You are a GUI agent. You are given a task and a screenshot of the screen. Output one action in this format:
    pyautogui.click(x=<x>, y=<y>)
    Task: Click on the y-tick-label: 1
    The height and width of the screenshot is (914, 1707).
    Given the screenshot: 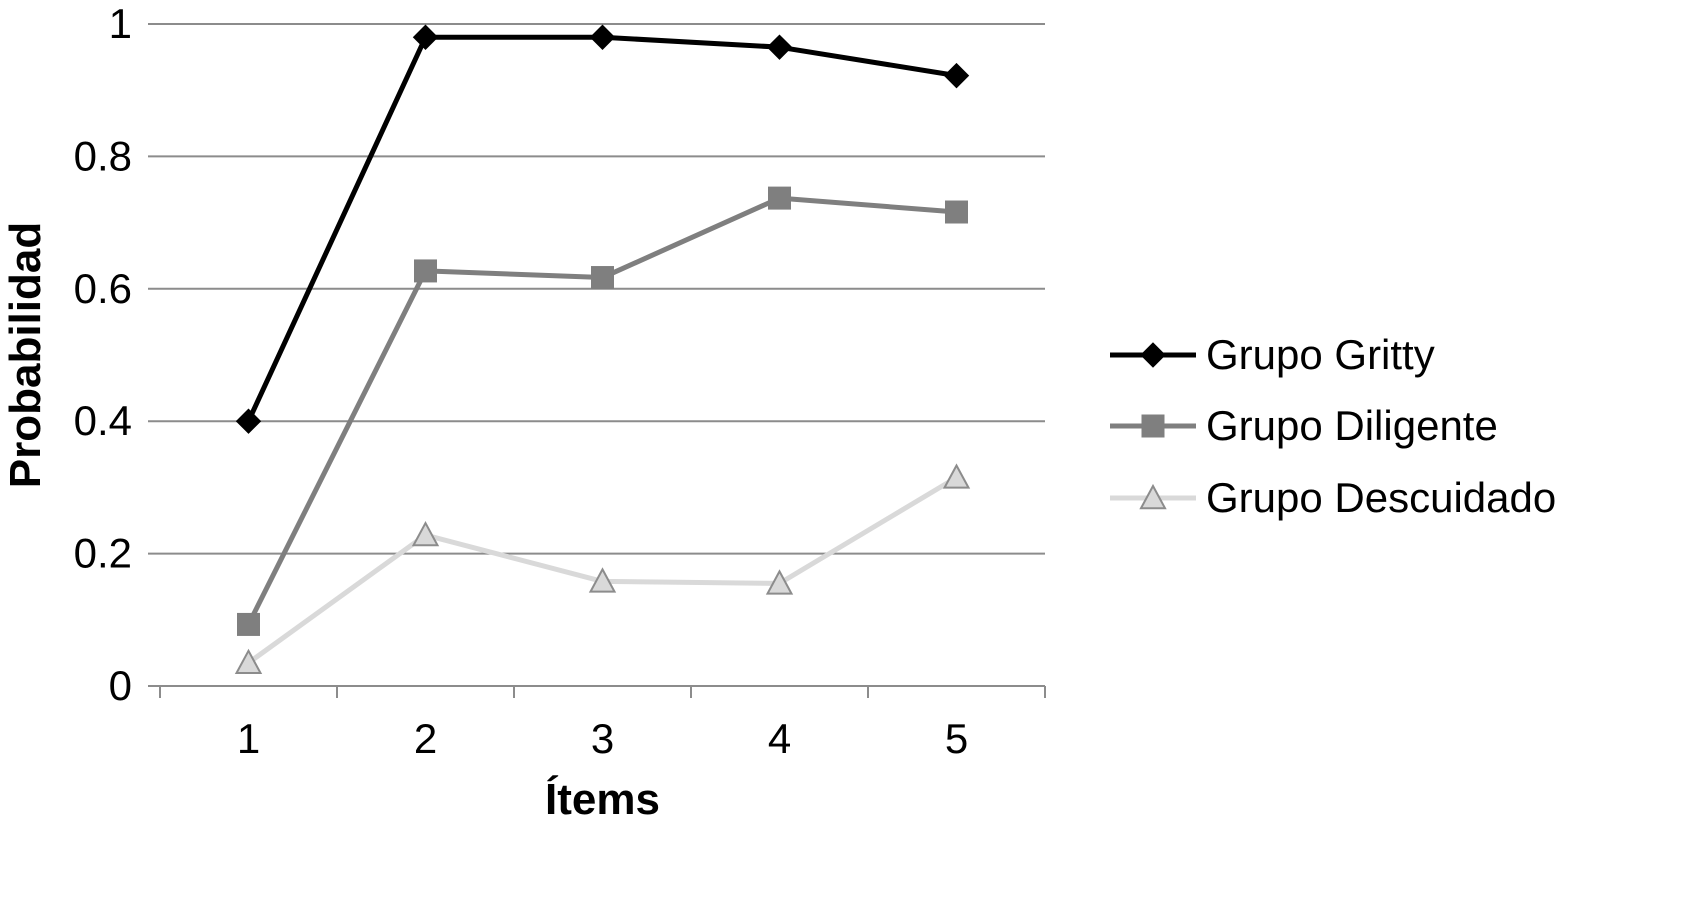 What is the action you would take?
    pyautogui.click(x=120, y=23)
    